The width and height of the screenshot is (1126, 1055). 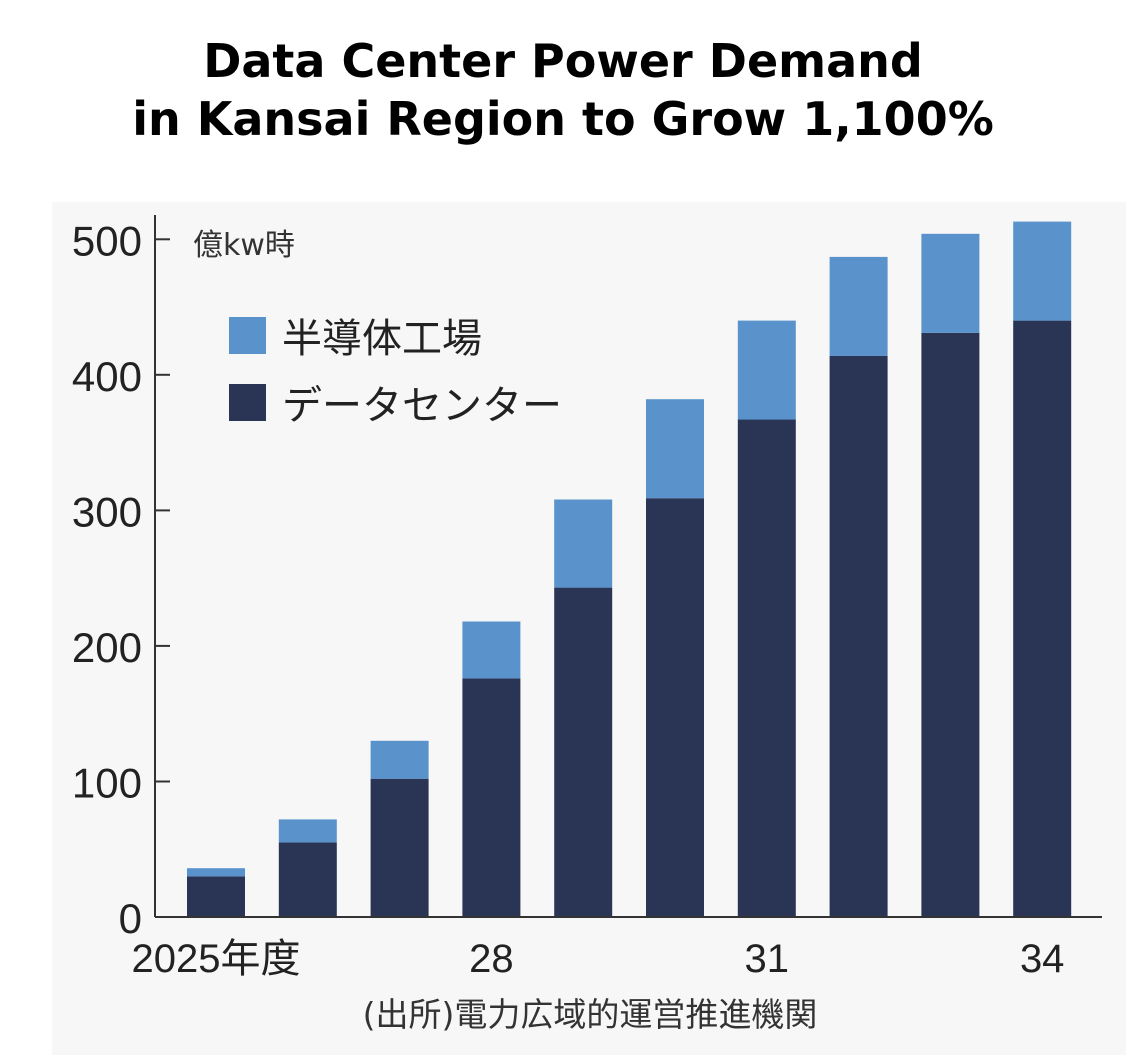 What do you see at coordinates (395, 372) in the screenshot?
I see `legend: 半導体工場 データセンター` at bounding box center [395, 372].